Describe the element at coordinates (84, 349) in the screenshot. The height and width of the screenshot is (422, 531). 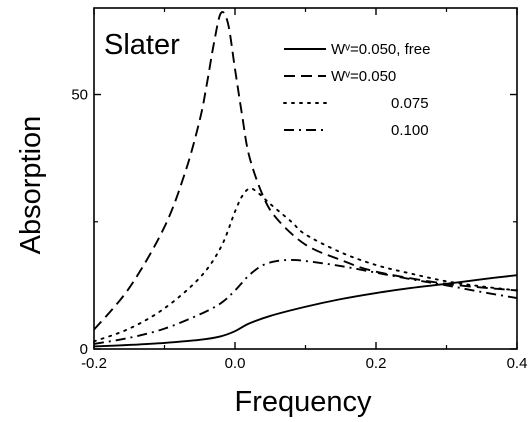
I see `y-tick-label: 0` at that location.